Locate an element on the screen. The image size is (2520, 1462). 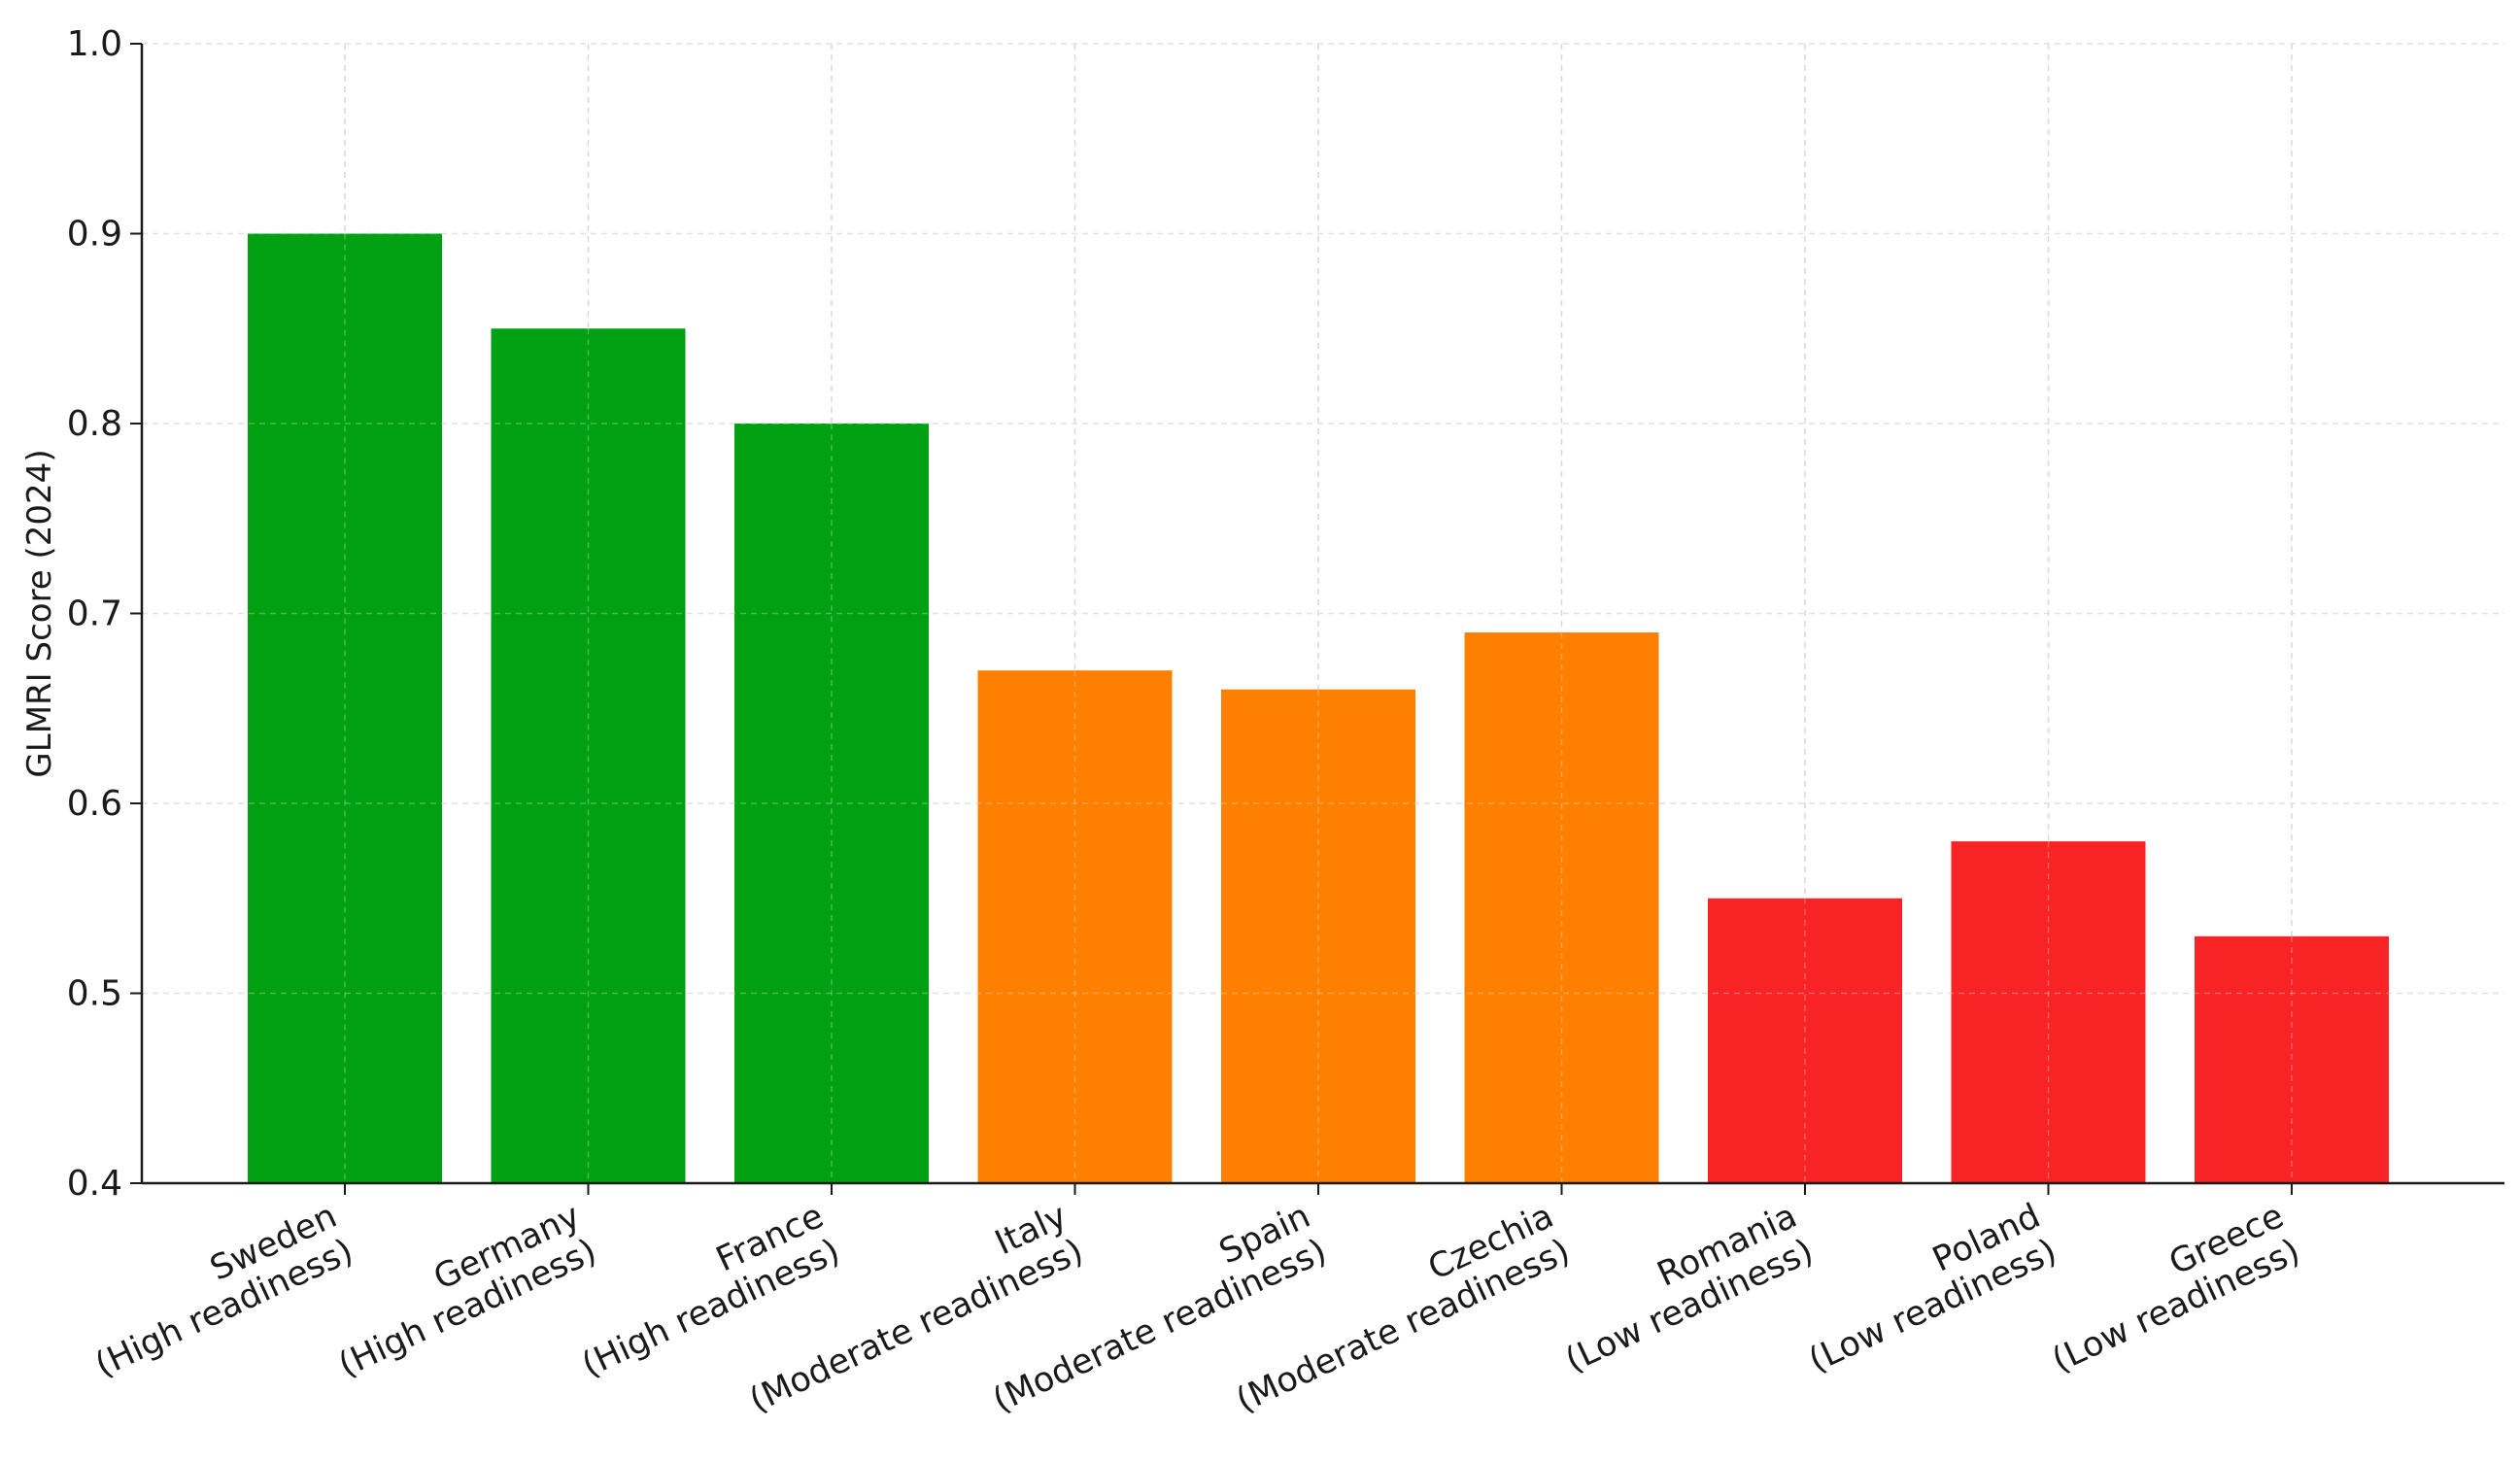
bar-sweden is located at coordinates (345, 708).